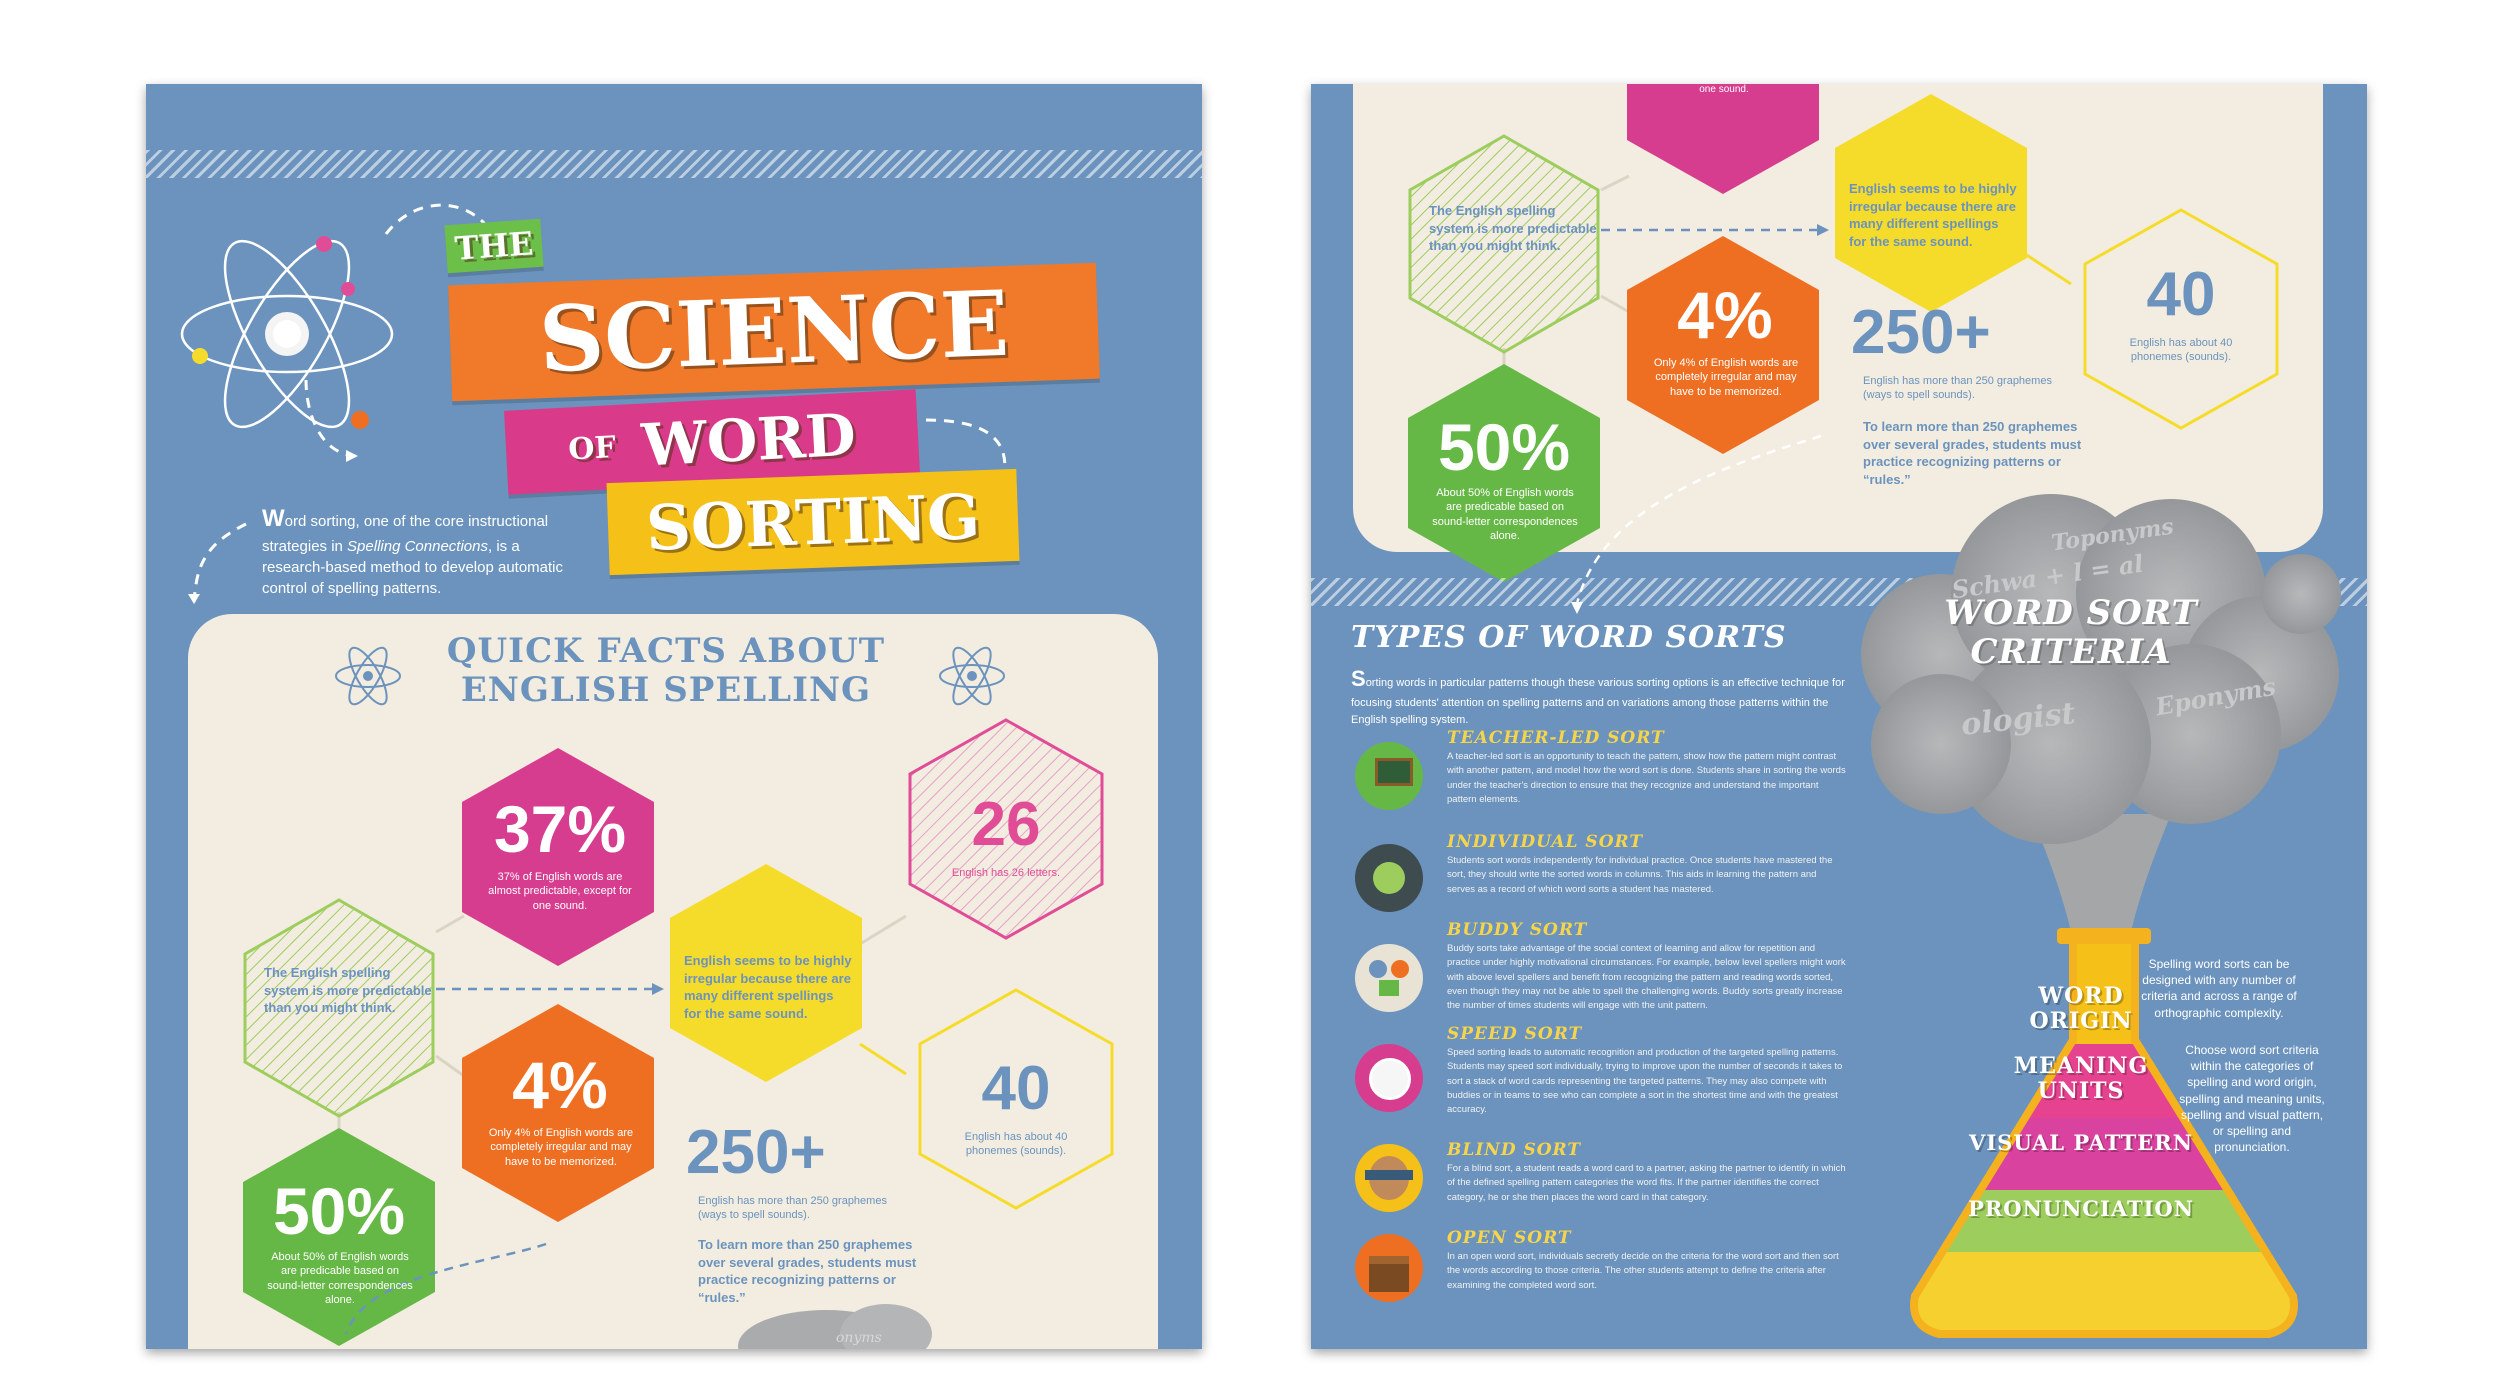 This screenshot has height=1392, width=2500. What do you see at coordinates (2081, 1142) in the screenshot?
I see `layer-visual-pattern: VISUAL PATTERN` at bounding box center [2081, 1142].